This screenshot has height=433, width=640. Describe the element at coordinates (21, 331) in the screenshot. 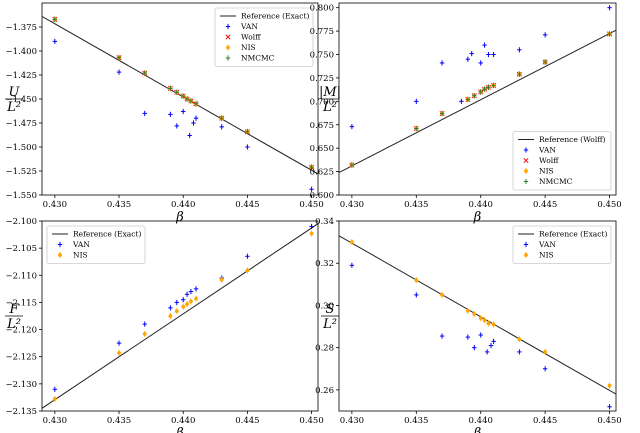

I see `y-tick-label: −2.120` at that location.